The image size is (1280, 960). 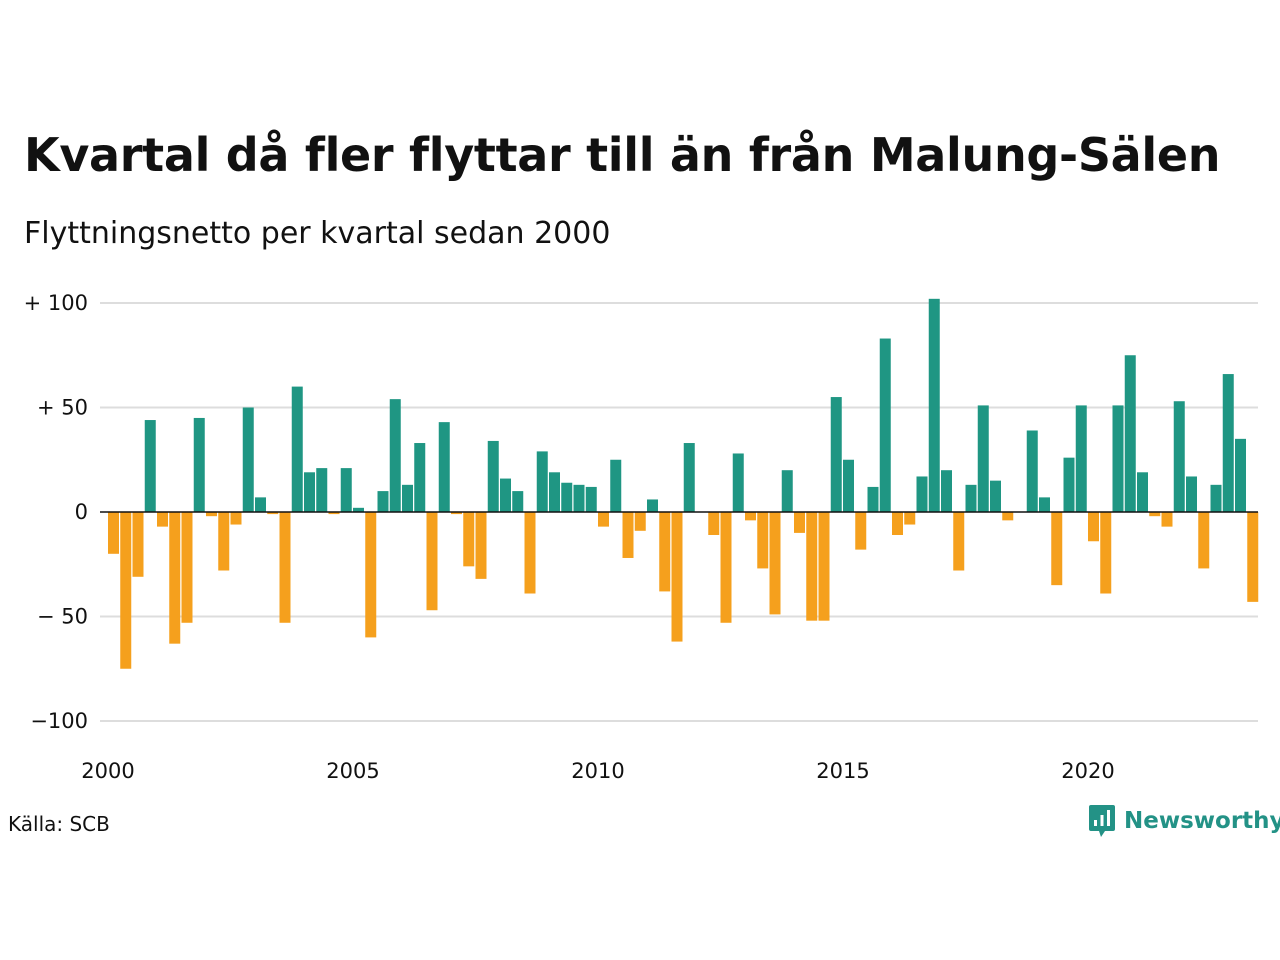 What do you see at coordinates (59, 824) in the screenshot?
I see `source-note: Källa: SCB` at bounding box center [59, 824].